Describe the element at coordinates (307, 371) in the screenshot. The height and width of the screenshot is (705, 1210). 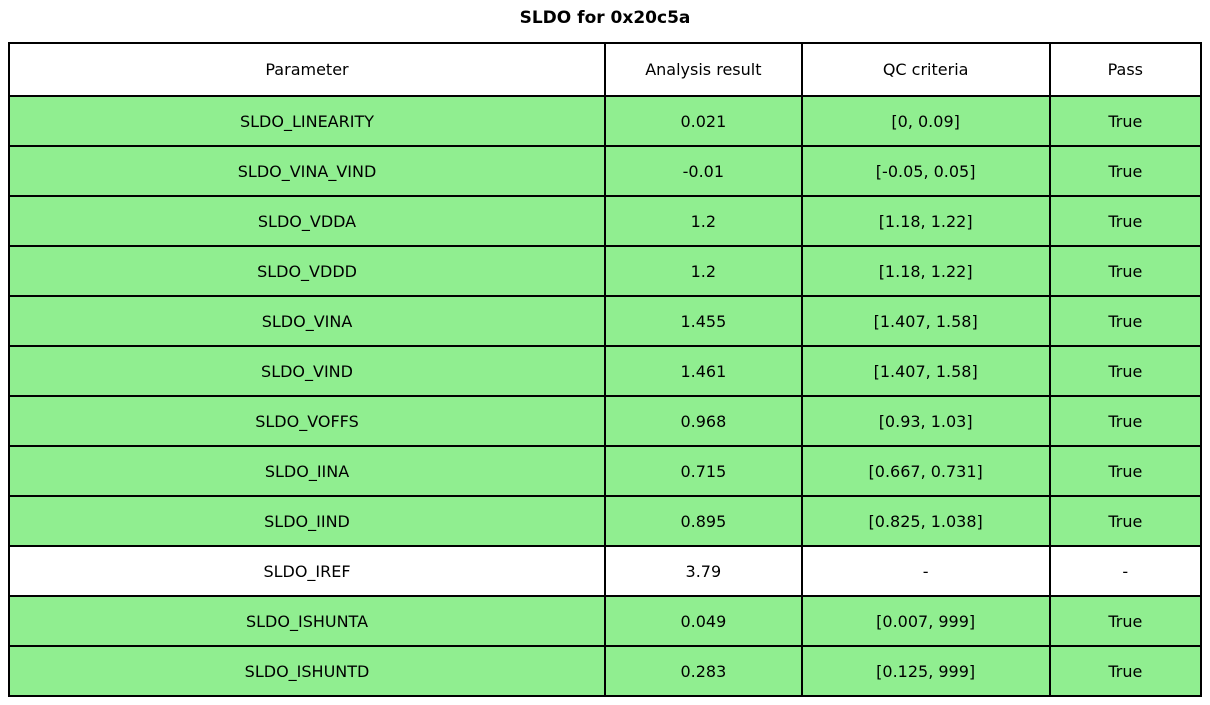
I see `parameter-cell: SLDO_VIND` at that location.